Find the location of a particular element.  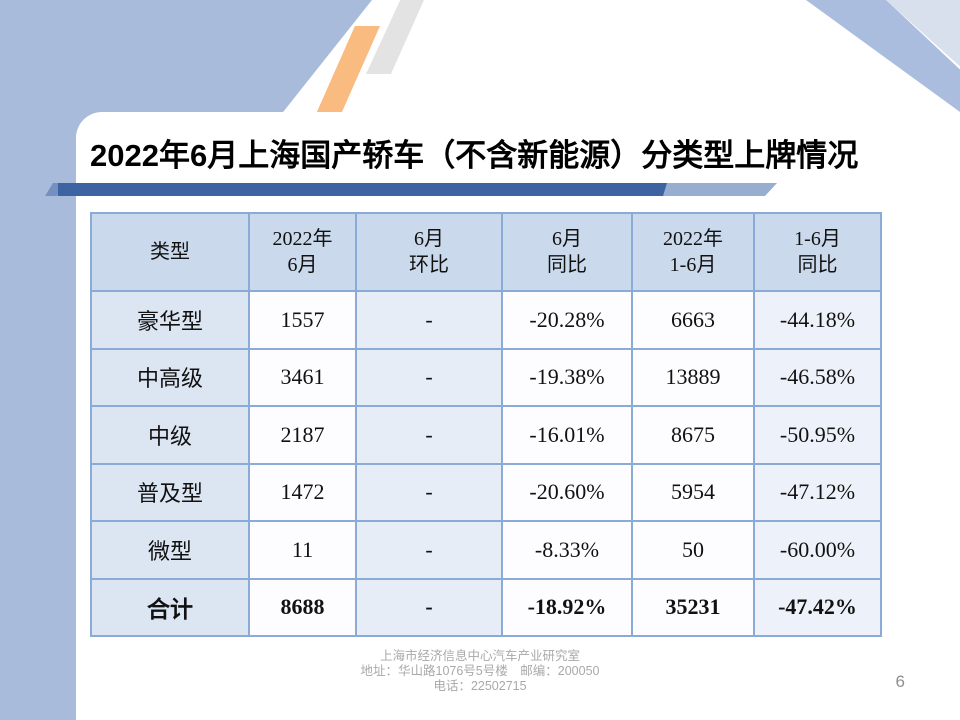

title-bar-main-segment is located at coordinates (362, 189).